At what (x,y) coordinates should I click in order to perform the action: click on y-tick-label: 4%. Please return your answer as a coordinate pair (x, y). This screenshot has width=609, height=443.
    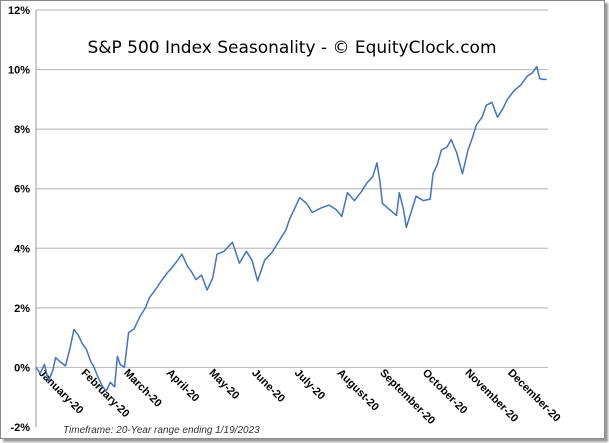
    Looking at the image, I should click on (22, 249).